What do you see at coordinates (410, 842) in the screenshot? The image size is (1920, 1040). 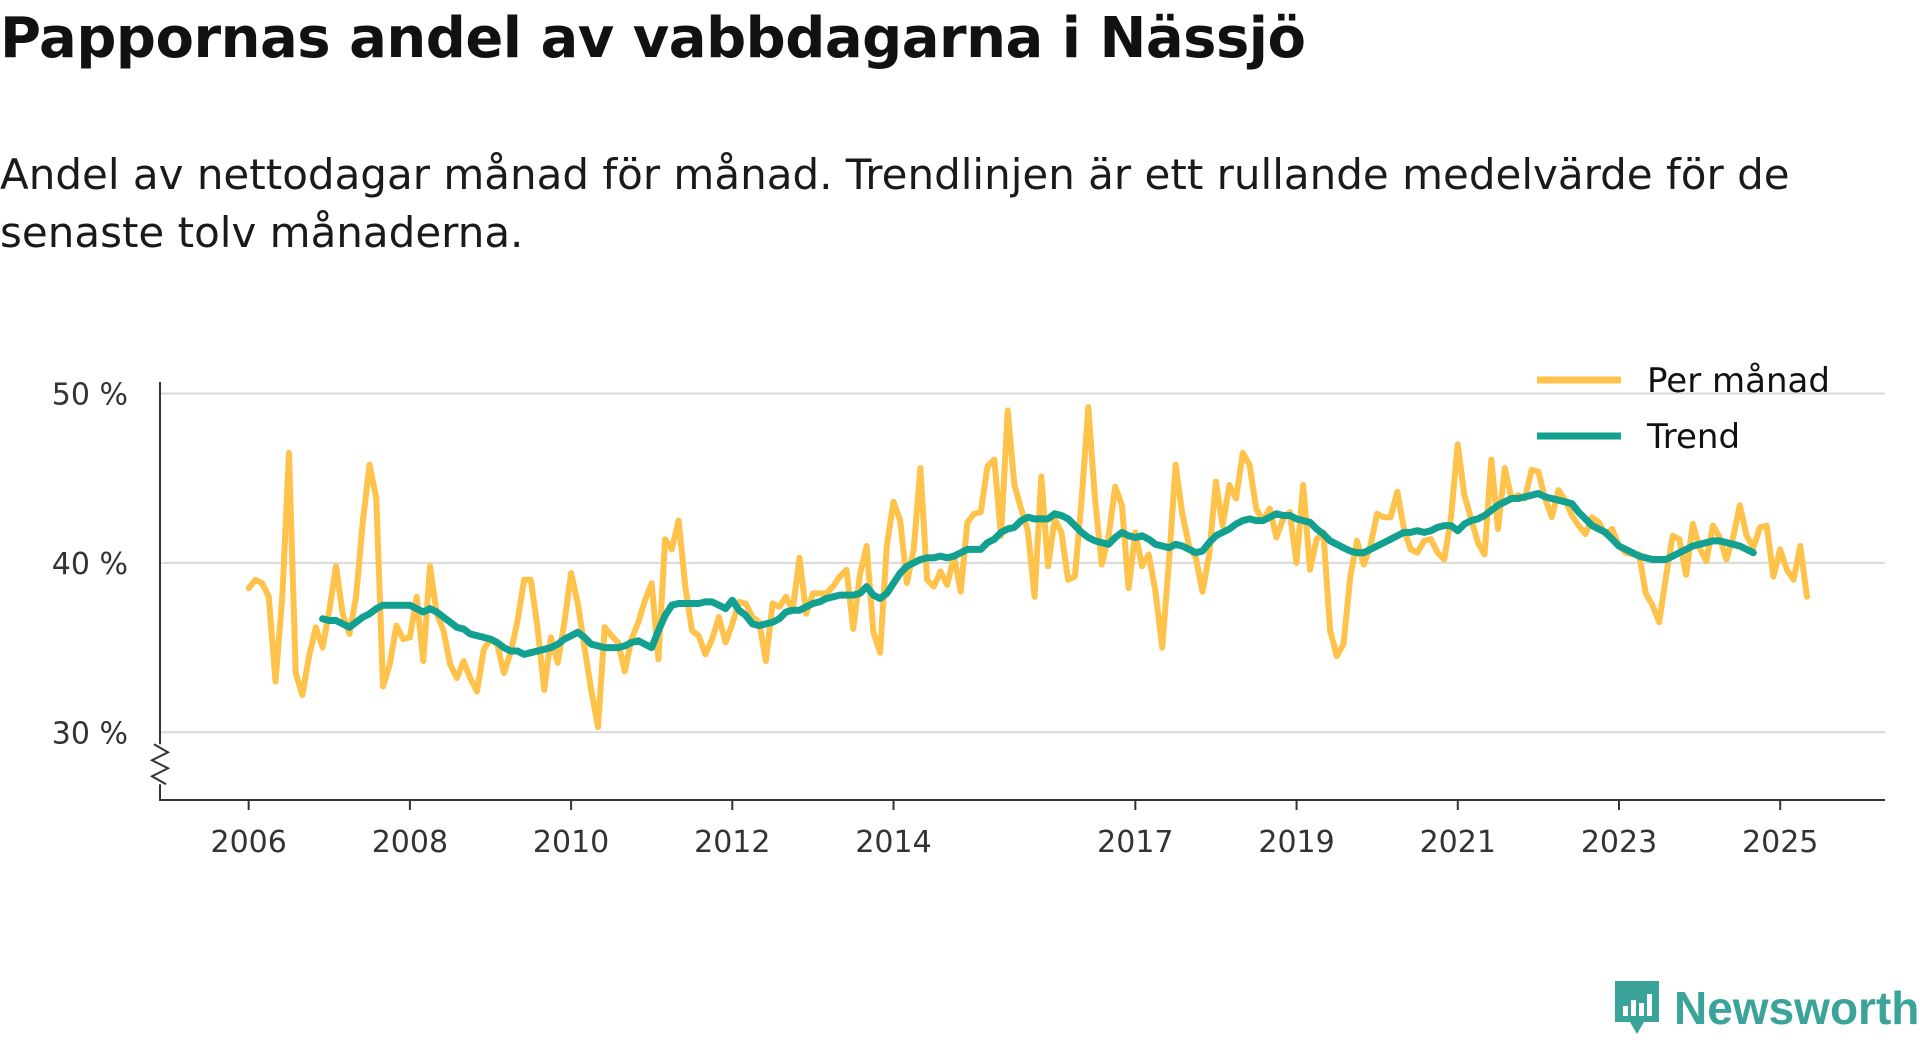 I see `x-tick-label: 2008` at bounding box center [410, 842].